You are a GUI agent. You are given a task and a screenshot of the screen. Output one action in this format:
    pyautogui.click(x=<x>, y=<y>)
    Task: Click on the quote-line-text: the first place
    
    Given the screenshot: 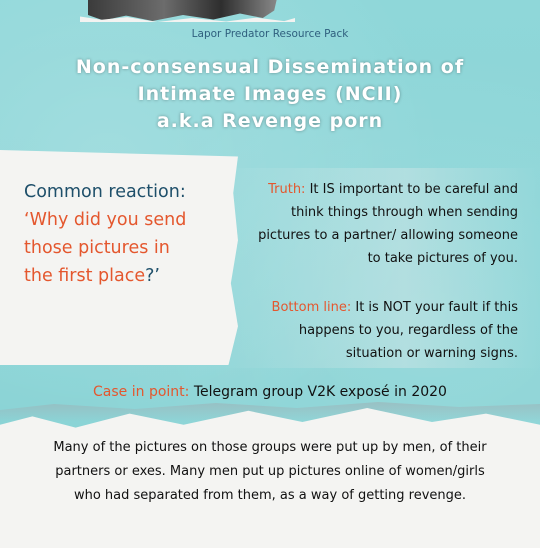 What is the action you would take?
    pyautogui.click(x=85, y=276)
    